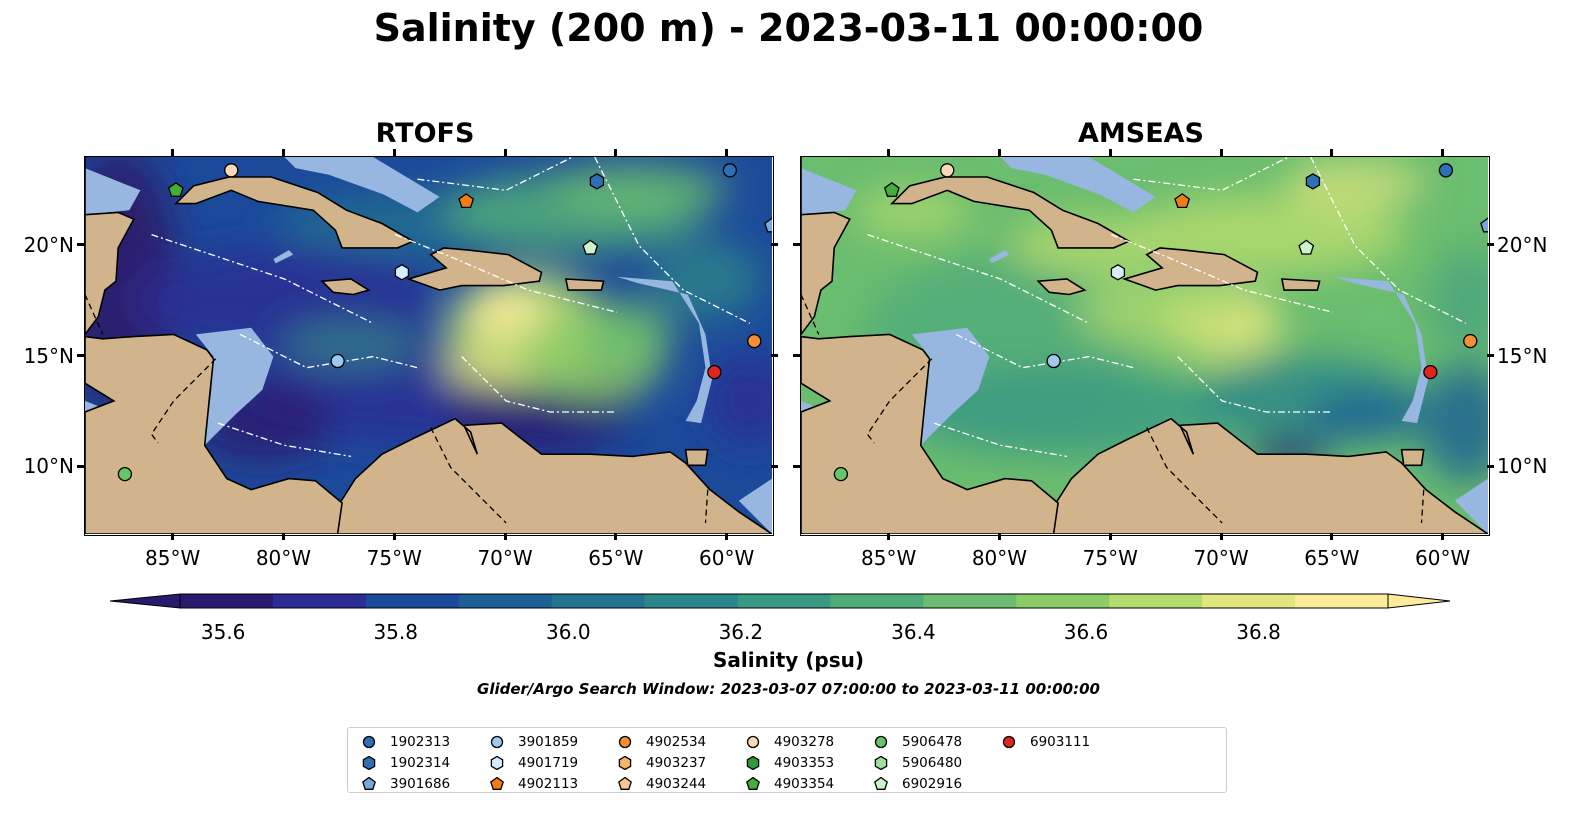 The image size is (1577, 827). I want to click on colorbar-extend-high, so click(1419, 601).